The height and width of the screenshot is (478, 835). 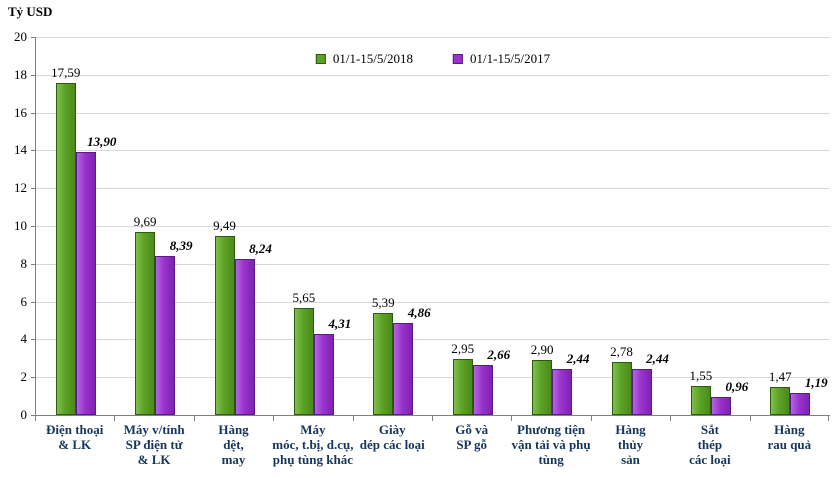 What do you see at coordinates (372, 58) in the screenshot?
I see `legend-label-2018: 01/1-15/5/2018` at bounding box center [372, 58].